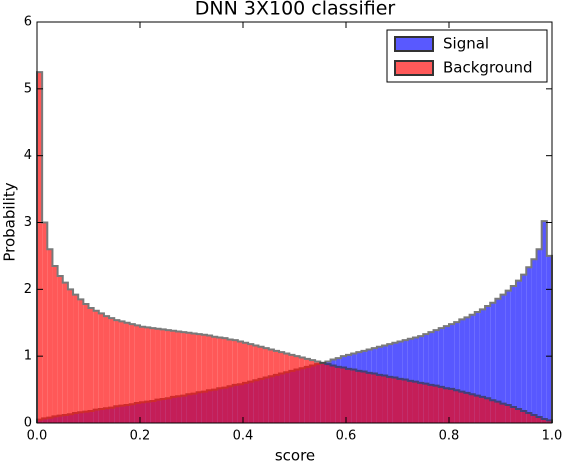 The width and height of the screenshot is (566, 464). I want to click on x-axis-label: score, so click(295, 455).